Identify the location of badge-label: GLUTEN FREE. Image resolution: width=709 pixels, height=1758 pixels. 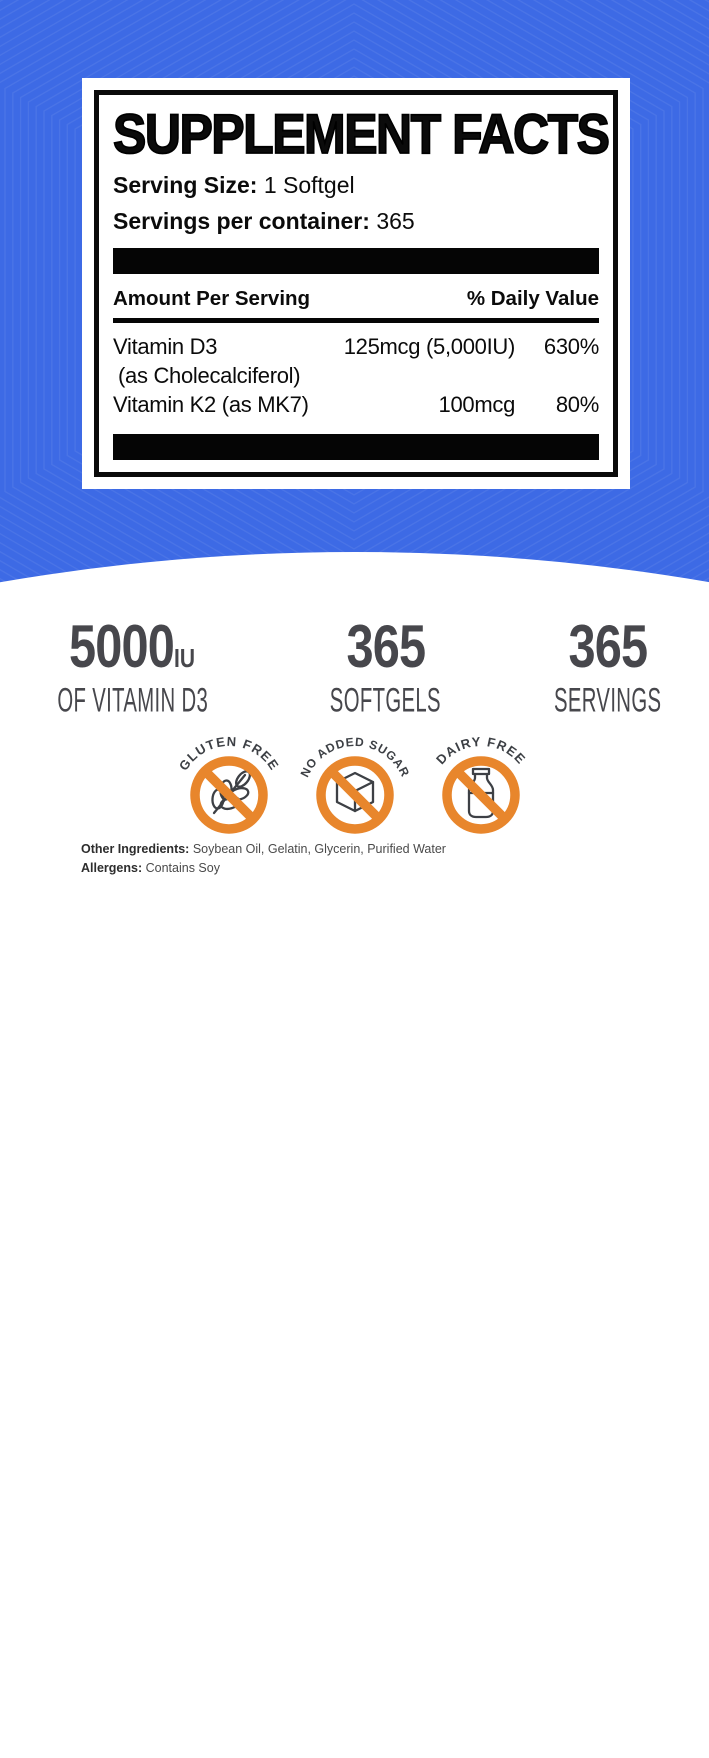
(227, 753).